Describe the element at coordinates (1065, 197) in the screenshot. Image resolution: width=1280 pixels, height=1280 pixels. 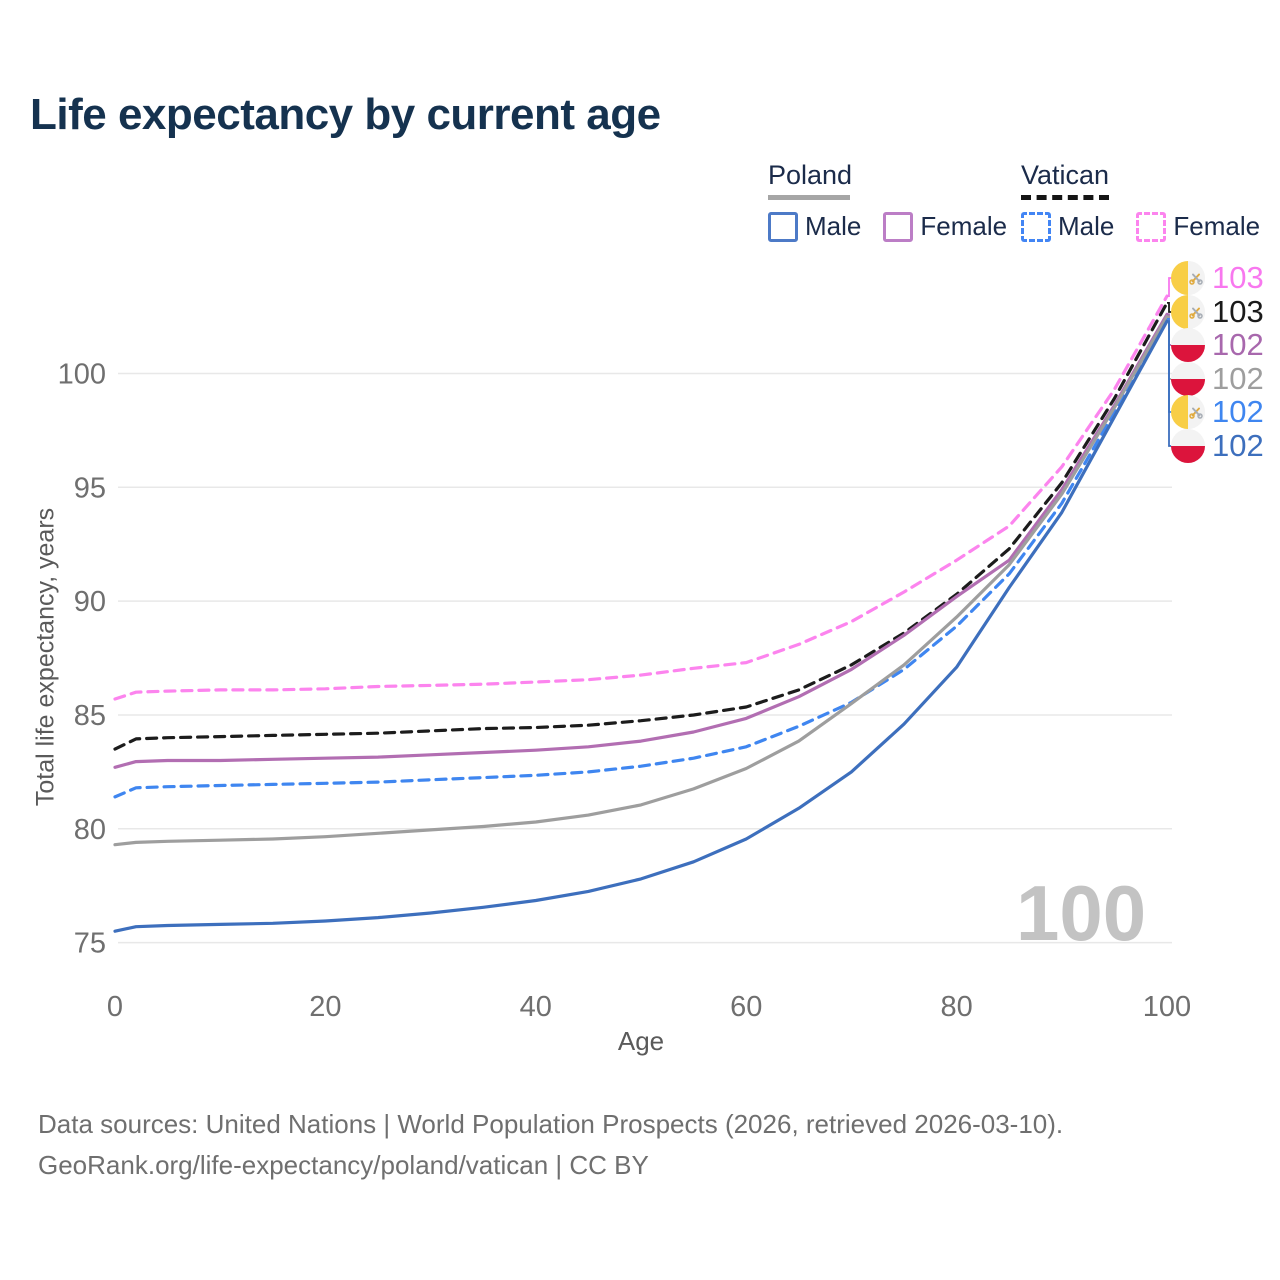
I see `vatican-dashed-line-sample` at that location.